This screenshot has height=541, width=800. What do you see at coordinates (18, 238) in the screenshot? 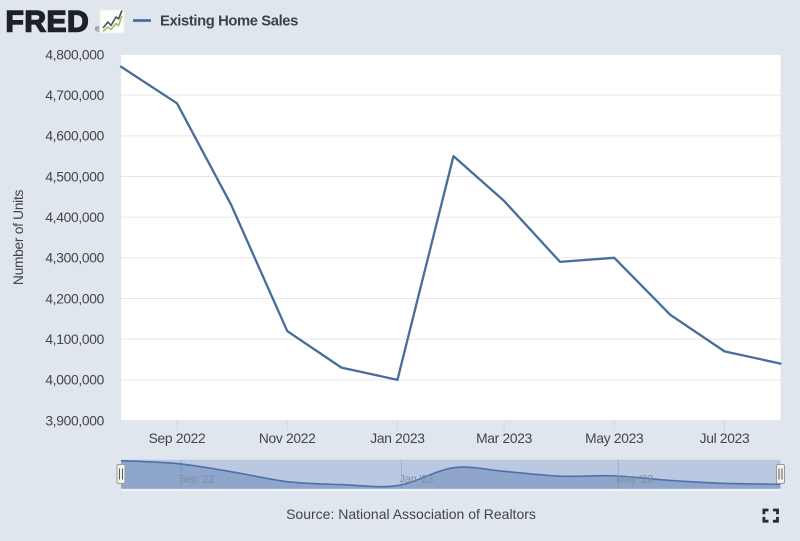
I see `svg-text: Number of Units` at bounding box center [18, 238].